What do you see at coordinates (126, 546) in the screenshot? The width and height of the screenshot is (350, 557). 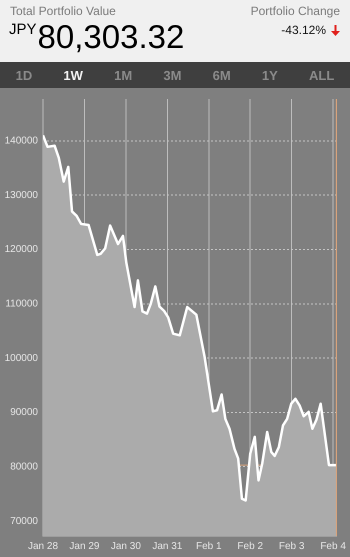 I see `x-tick-label: Jan 30` at bounding box center [126, 546].